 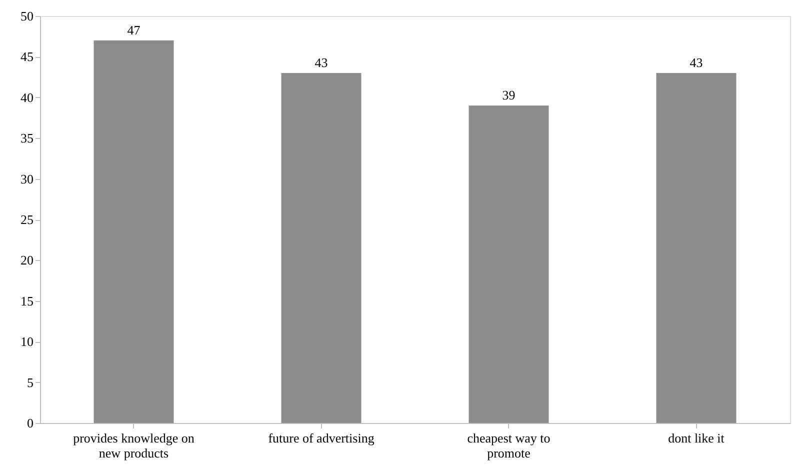 What do you see at coordinates (508, 445) in the screenshot?
I see `x-tick-label: cheapest way to promote` at bounding box center [508, 445].